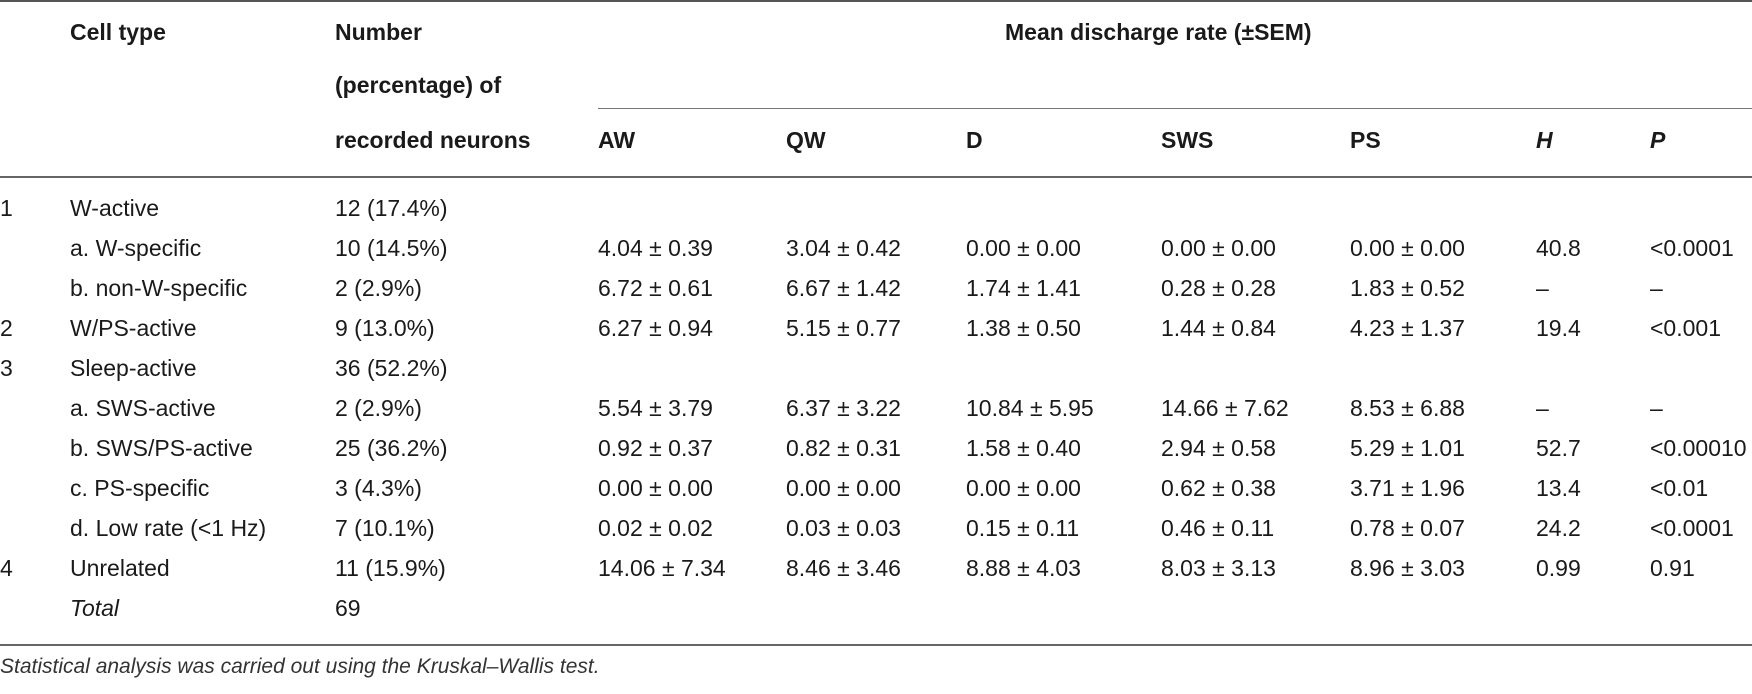 This screenshot has height=694, width=1752. What do you see at coordinates (1407, 448) in the screenshot?
I see `row-ps: 5.29 ± 1.01` at bounding box center [1407, 448].